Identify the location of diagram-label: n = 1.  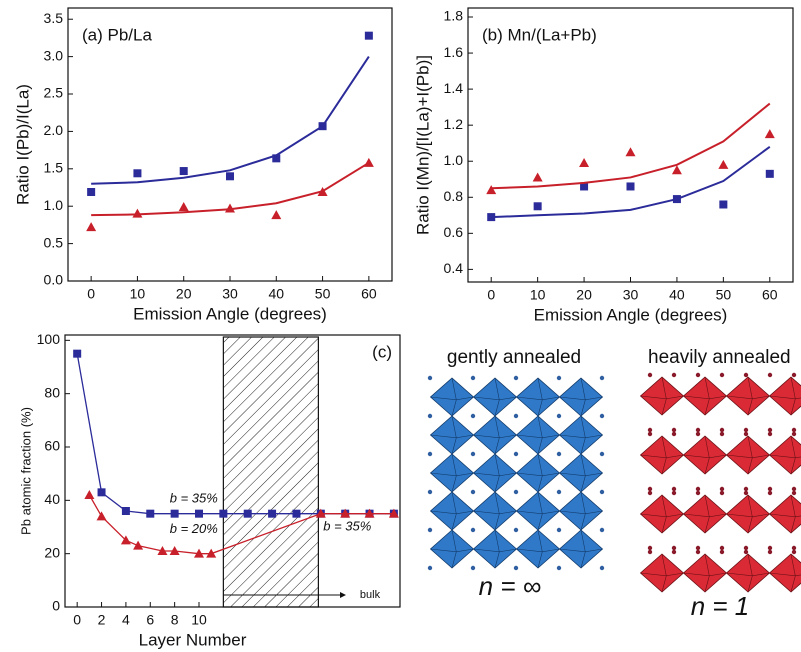
(720, 606).